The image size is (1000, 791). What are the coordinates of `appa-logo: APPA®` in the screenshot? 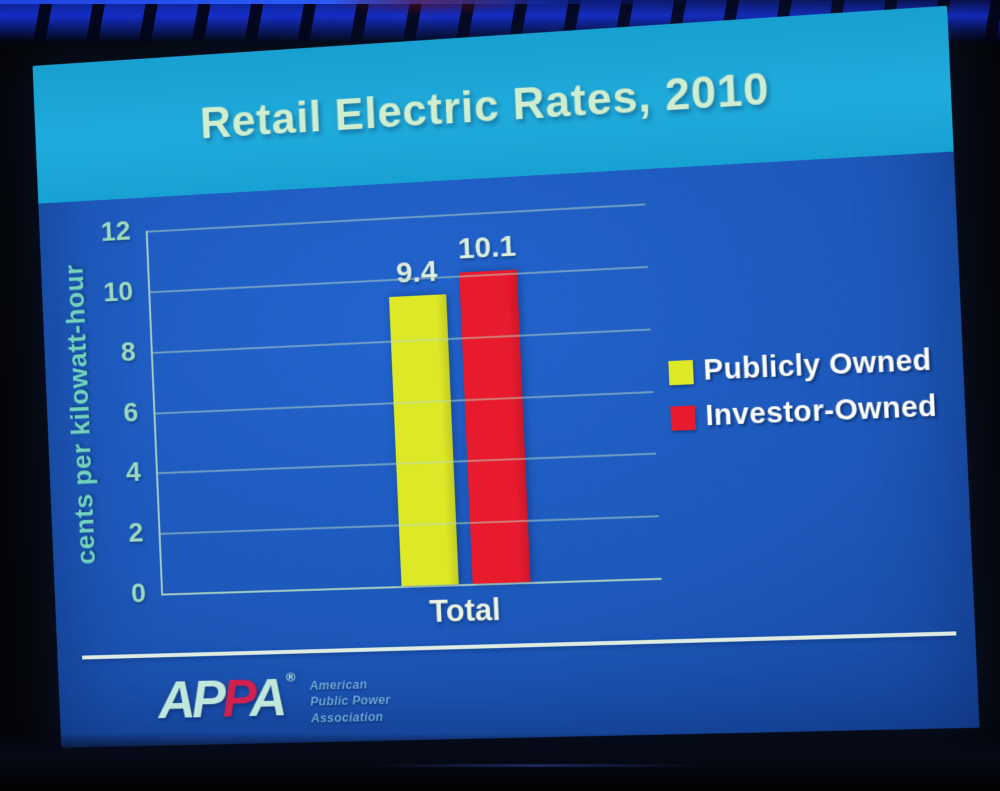 It's located at (227, 699).